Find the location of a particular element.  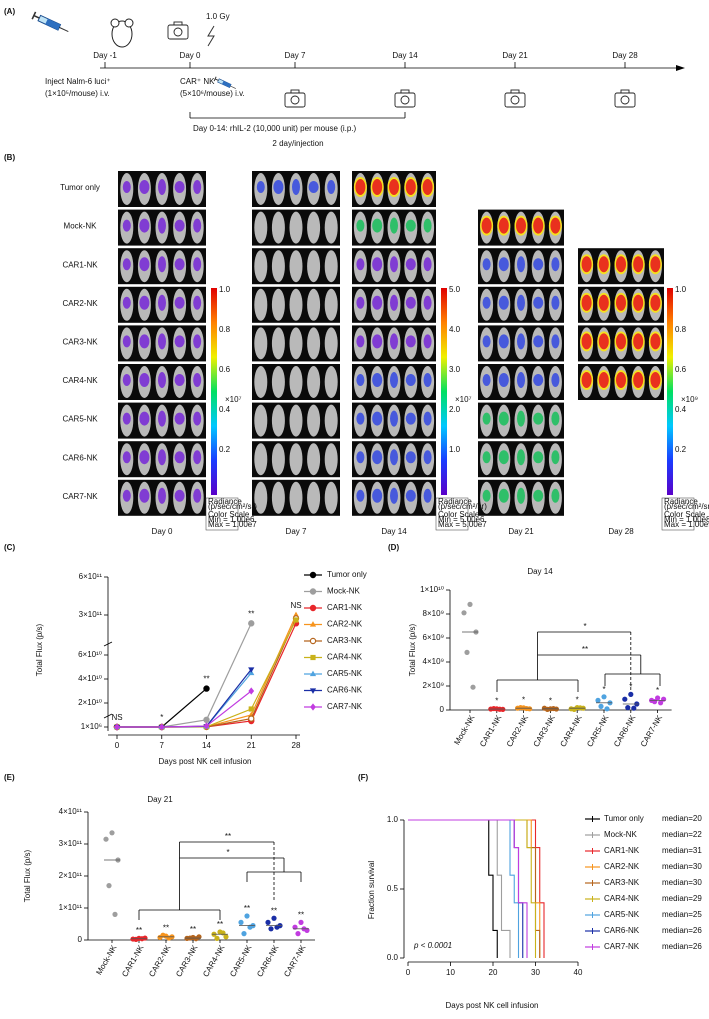

scale-range: Min = 1.00e8 is located at coordinates (686, 519).